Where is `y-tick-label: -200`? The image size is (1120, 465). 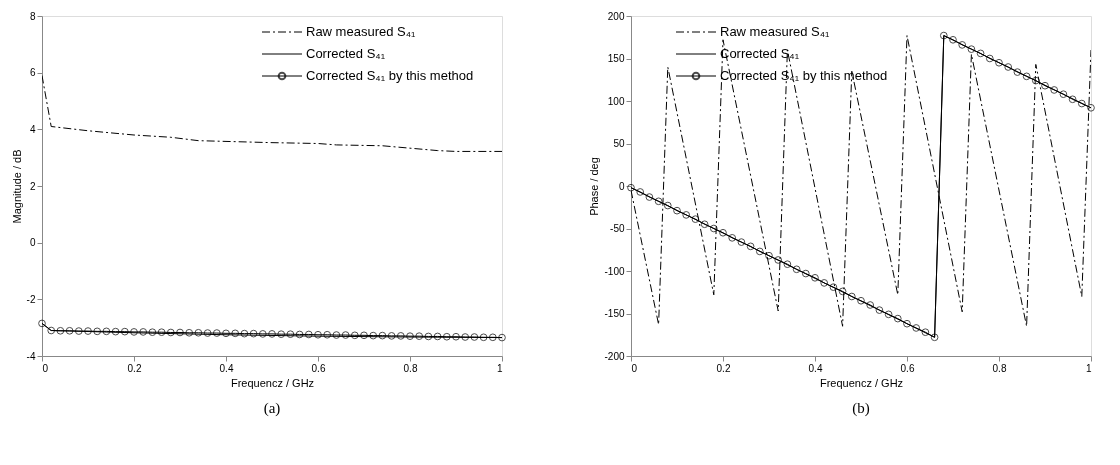 y-tick-label: -200 is located at coordinates (614, 356).